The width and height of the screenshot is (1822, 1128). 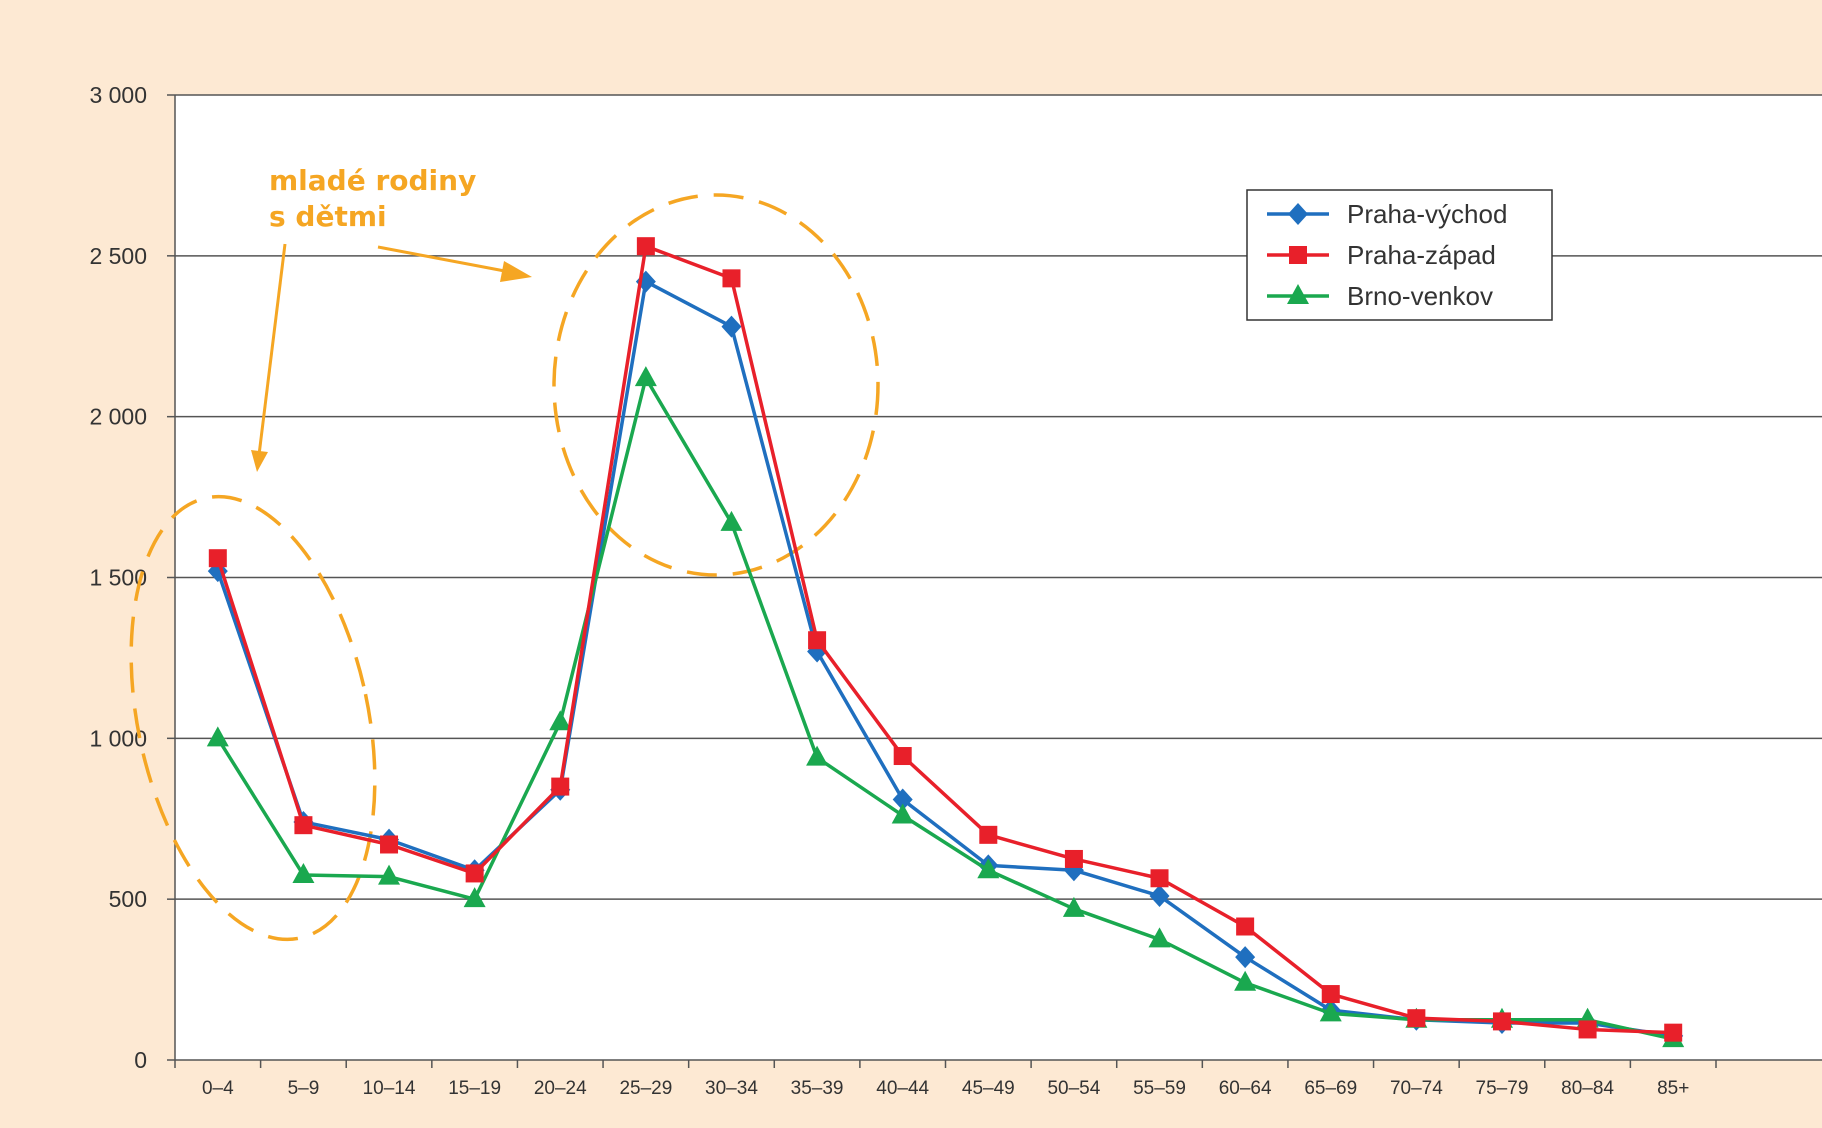 I want to click on y-tick-label: 2 500, so click(x=118, y=256).